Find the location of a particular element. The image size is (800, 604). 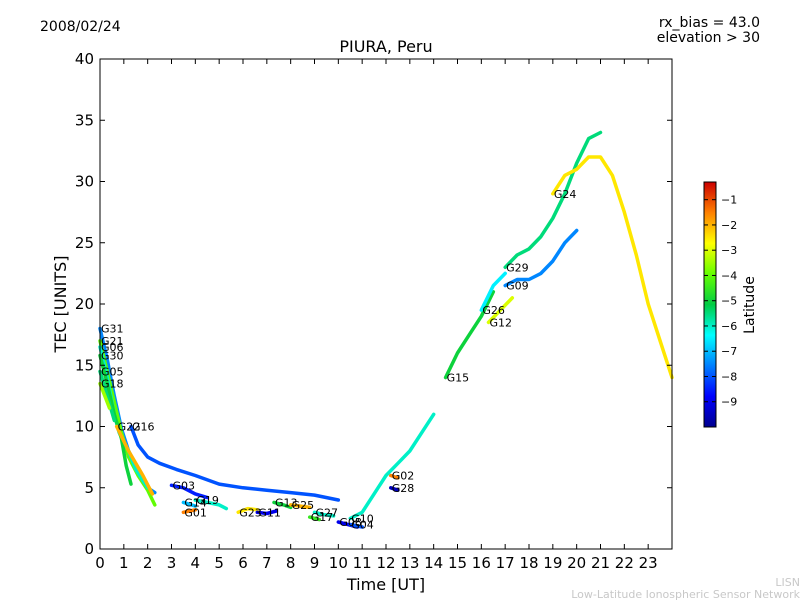

y-tick-label: 15 is located at coordinates (84, 365).